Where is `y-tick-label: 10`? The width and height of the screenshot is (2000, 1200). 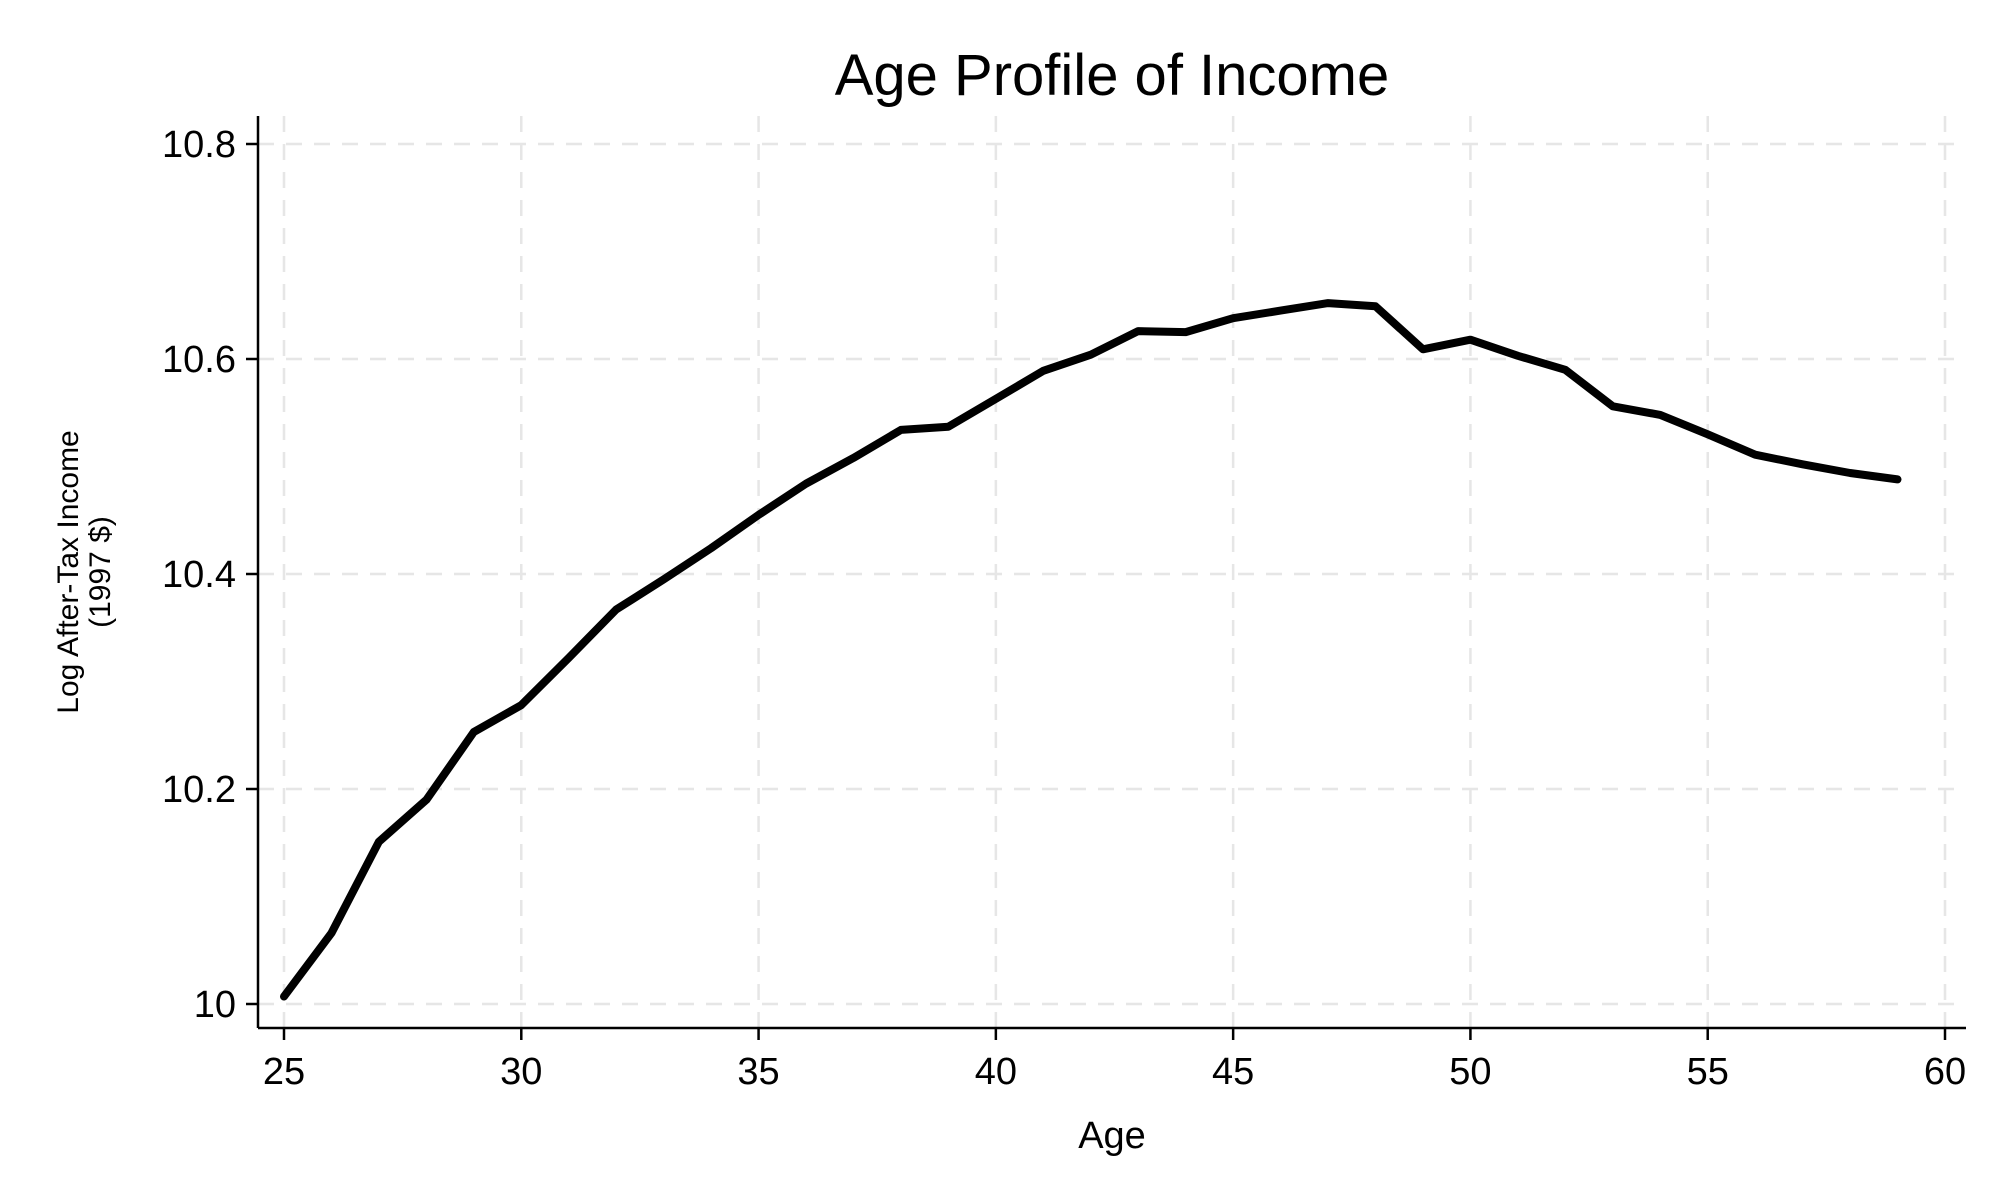
y-tick-label: 10 is located at coordinates (215, 1005).